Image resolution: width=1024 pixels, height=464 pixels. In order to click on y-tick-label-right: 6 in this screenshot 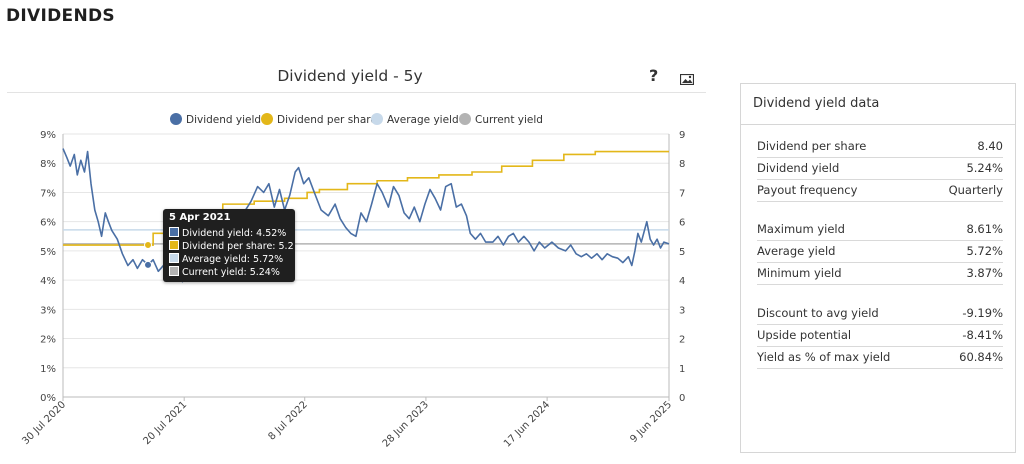, I will do `click(682, 223)`.